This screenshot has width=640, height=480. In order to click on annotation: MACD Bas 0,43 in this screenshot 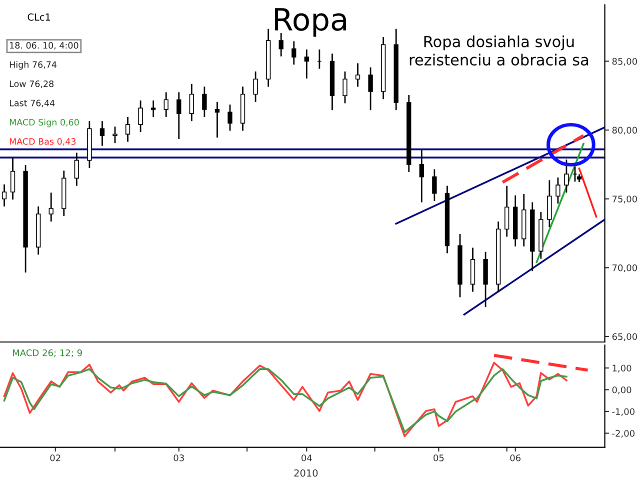, I will do `click(43, 142)`.